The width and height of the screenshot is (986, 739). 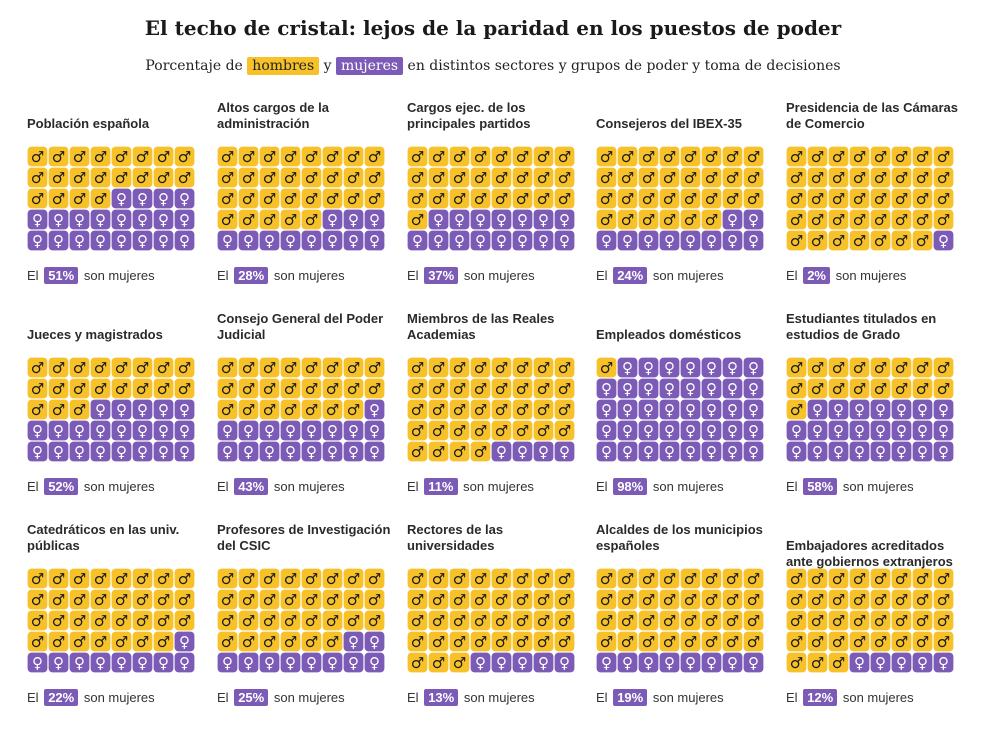 I want to click on women-percentage-badge: 25%, so click(x=251, y=697).